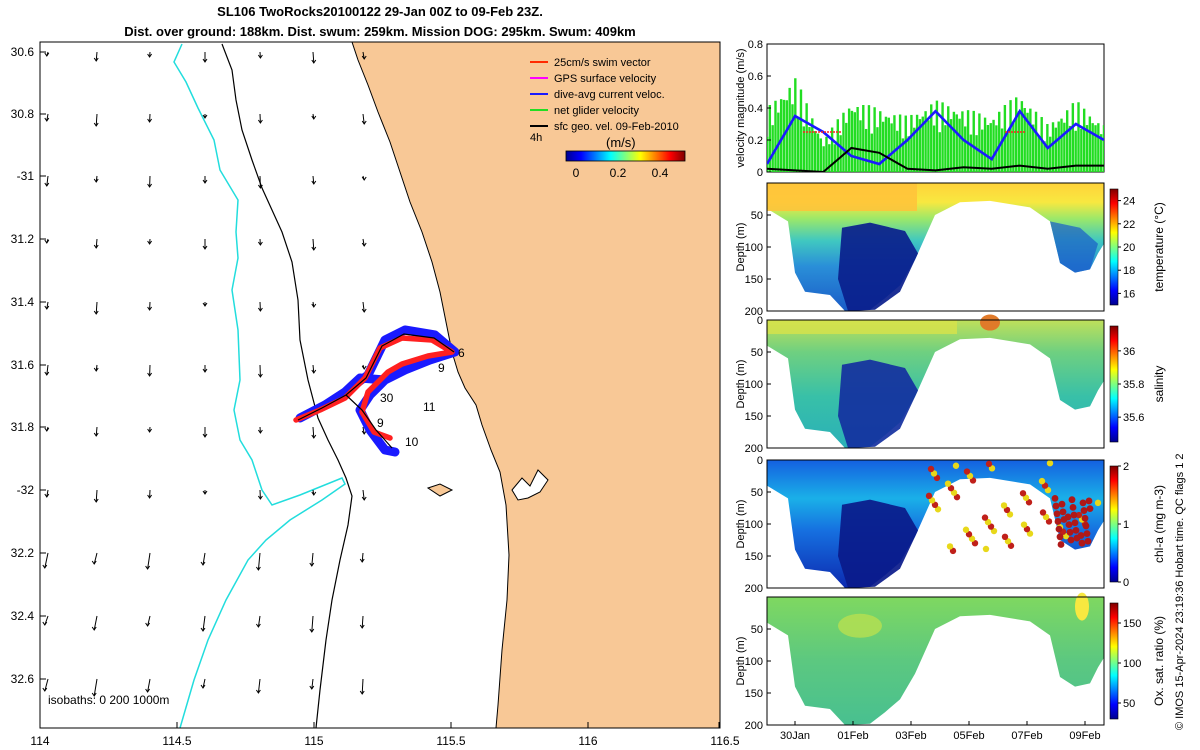 The image size is (1200, 750). I want to click on section-y-tick-label: 50, so click(757, 630).